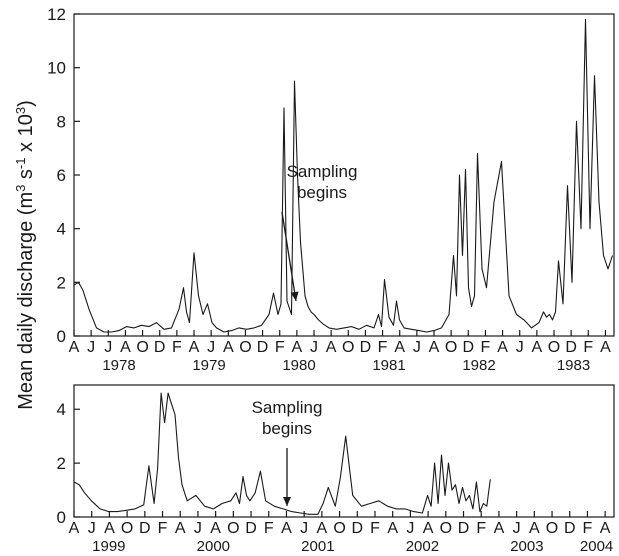  I want to click on y-tick-label: 8, so click(61, 121).